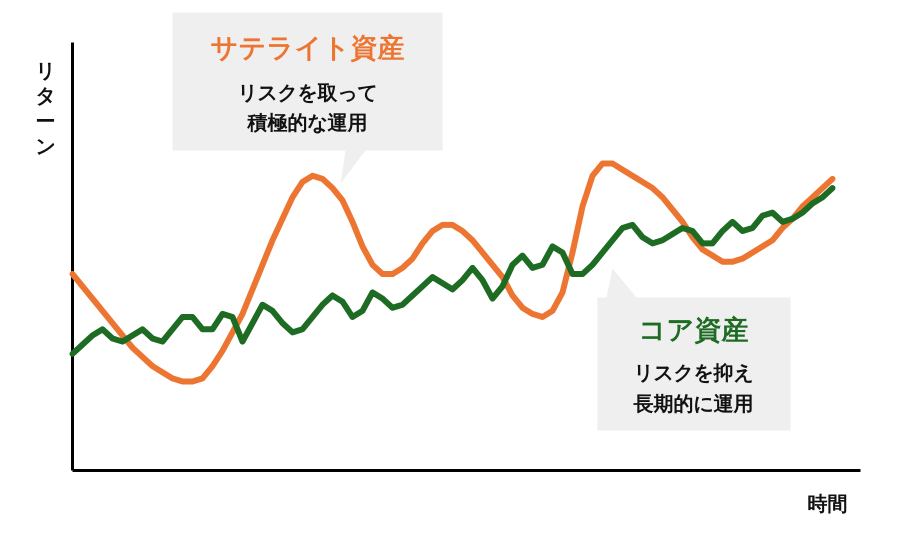 This screenshot has height=553, width=901. Describe the element at coordinates (46, 108) in the screenshot. I see `y-axis-title: リターン` at that location.